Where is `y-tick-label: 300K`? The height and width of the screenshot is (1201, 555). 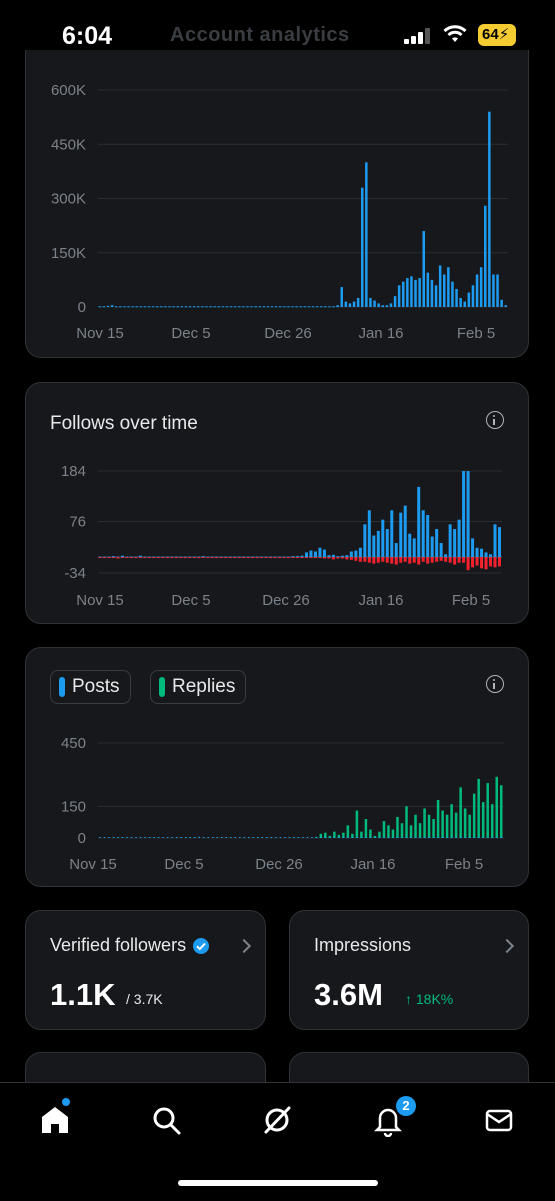 y-tick-label: 300K is located at coordinates (68, 199).